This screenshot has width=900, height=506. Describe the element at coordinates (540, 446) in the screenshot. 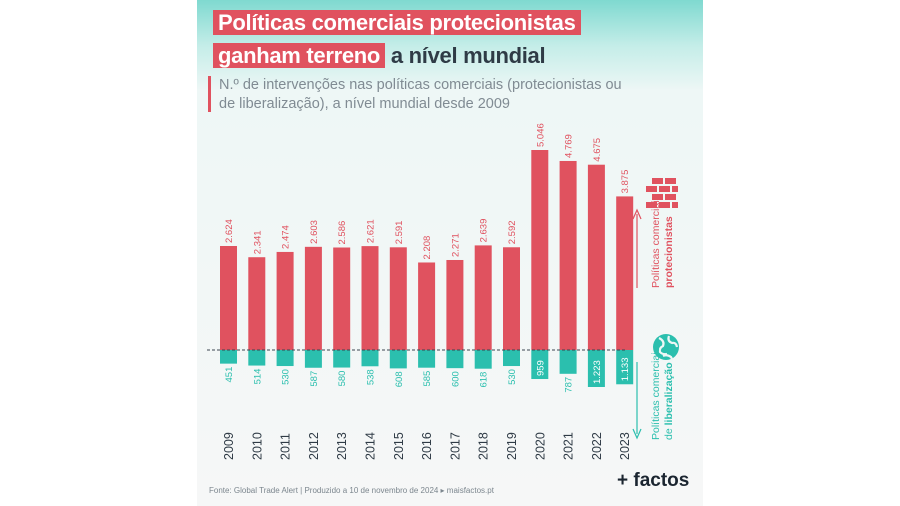

I see `year-label-2020: 2020` at that location.